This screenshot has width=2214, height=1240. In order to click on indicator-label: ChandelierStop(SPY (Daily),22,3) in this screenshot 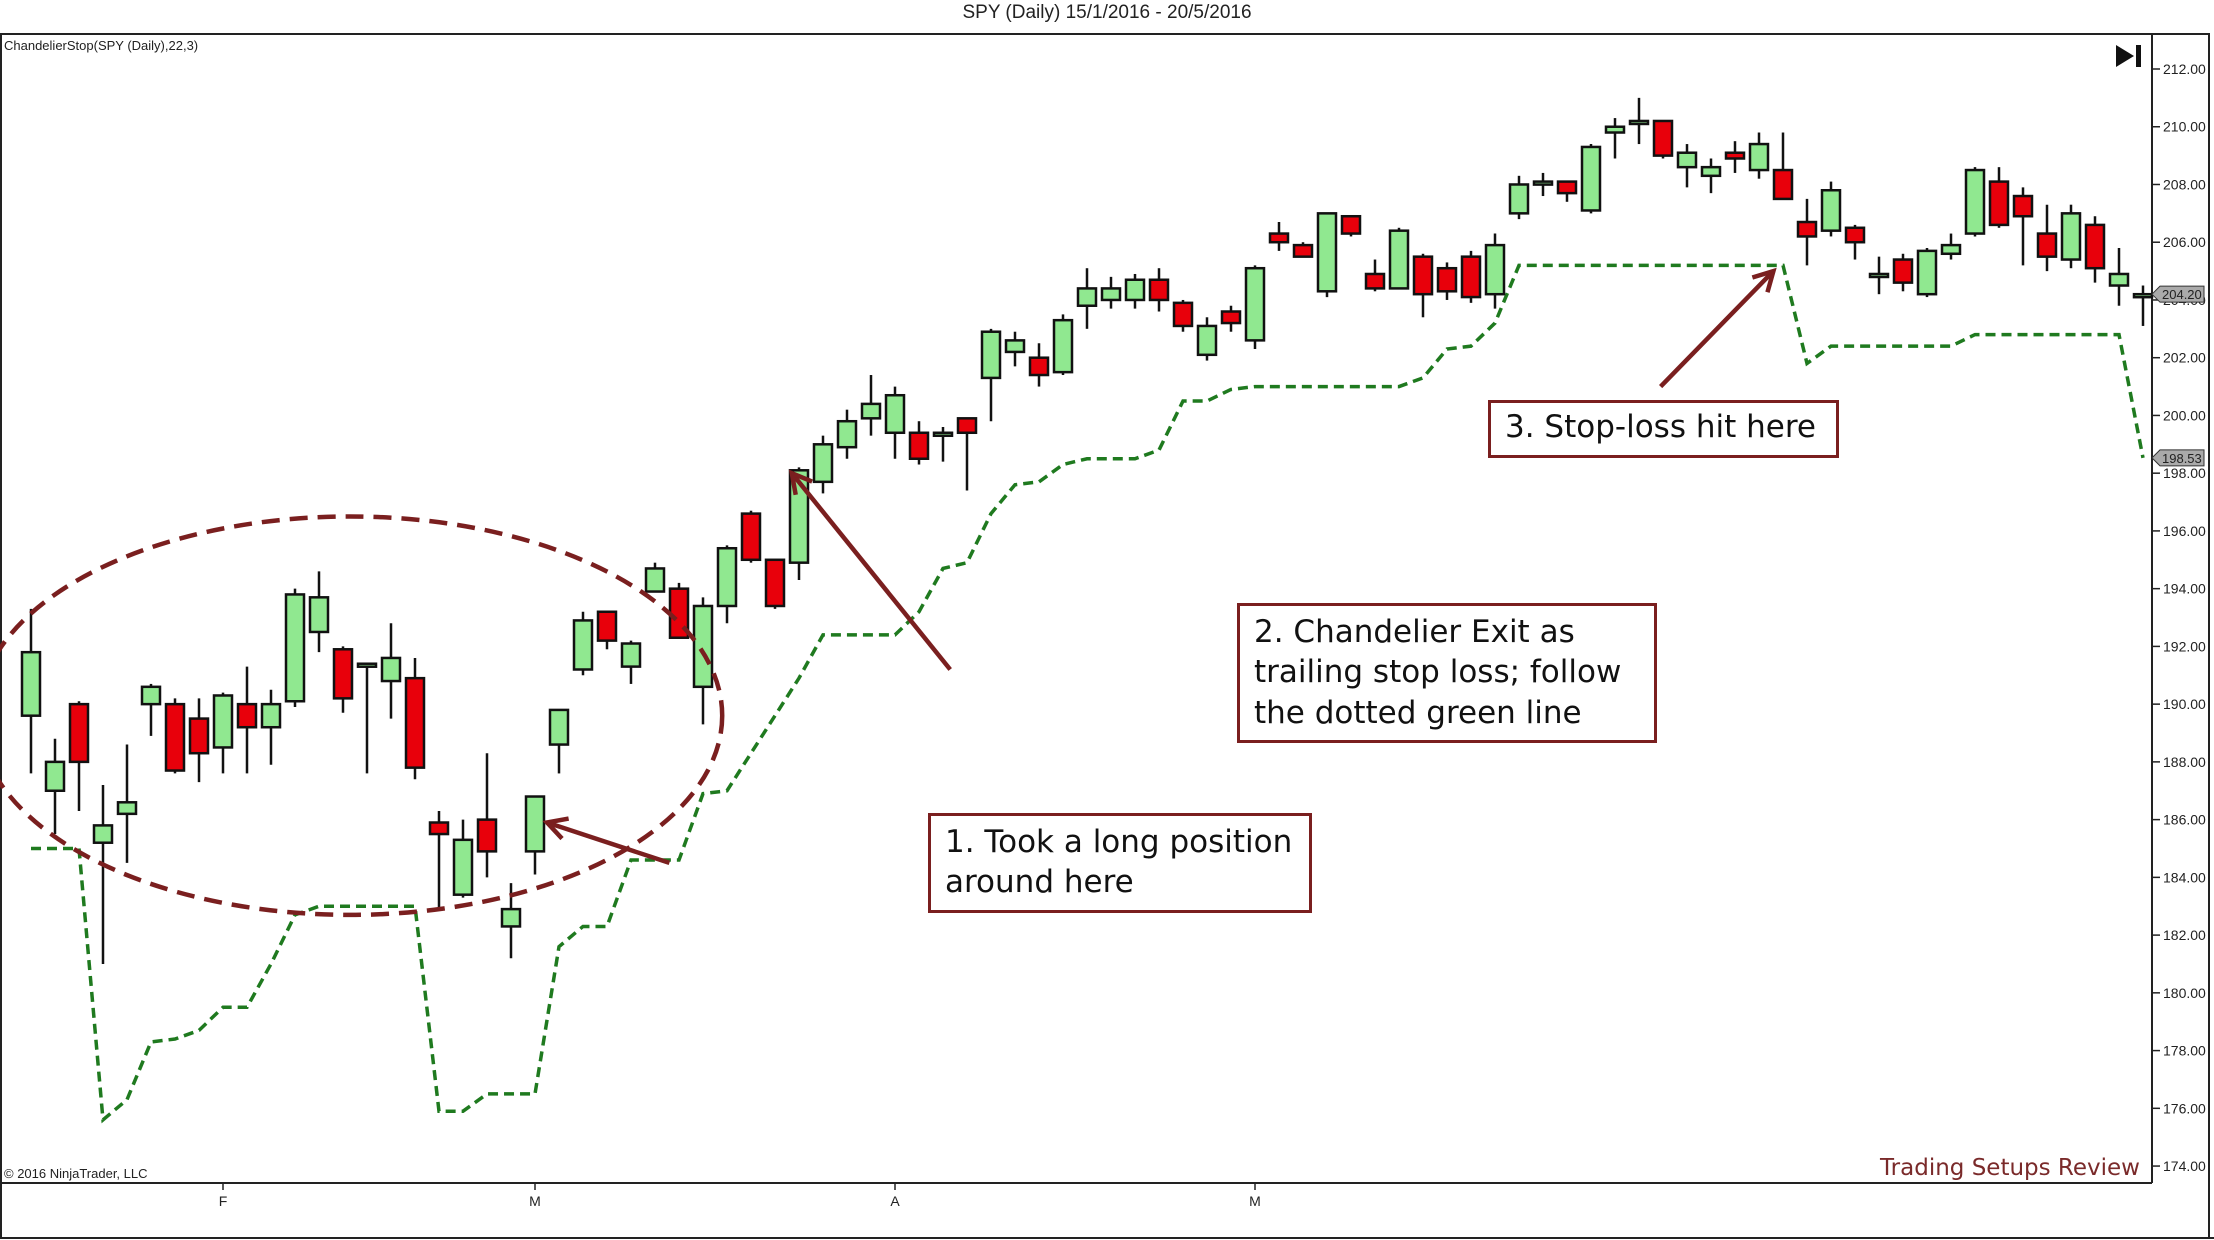, I will do `click(101, 45)`.